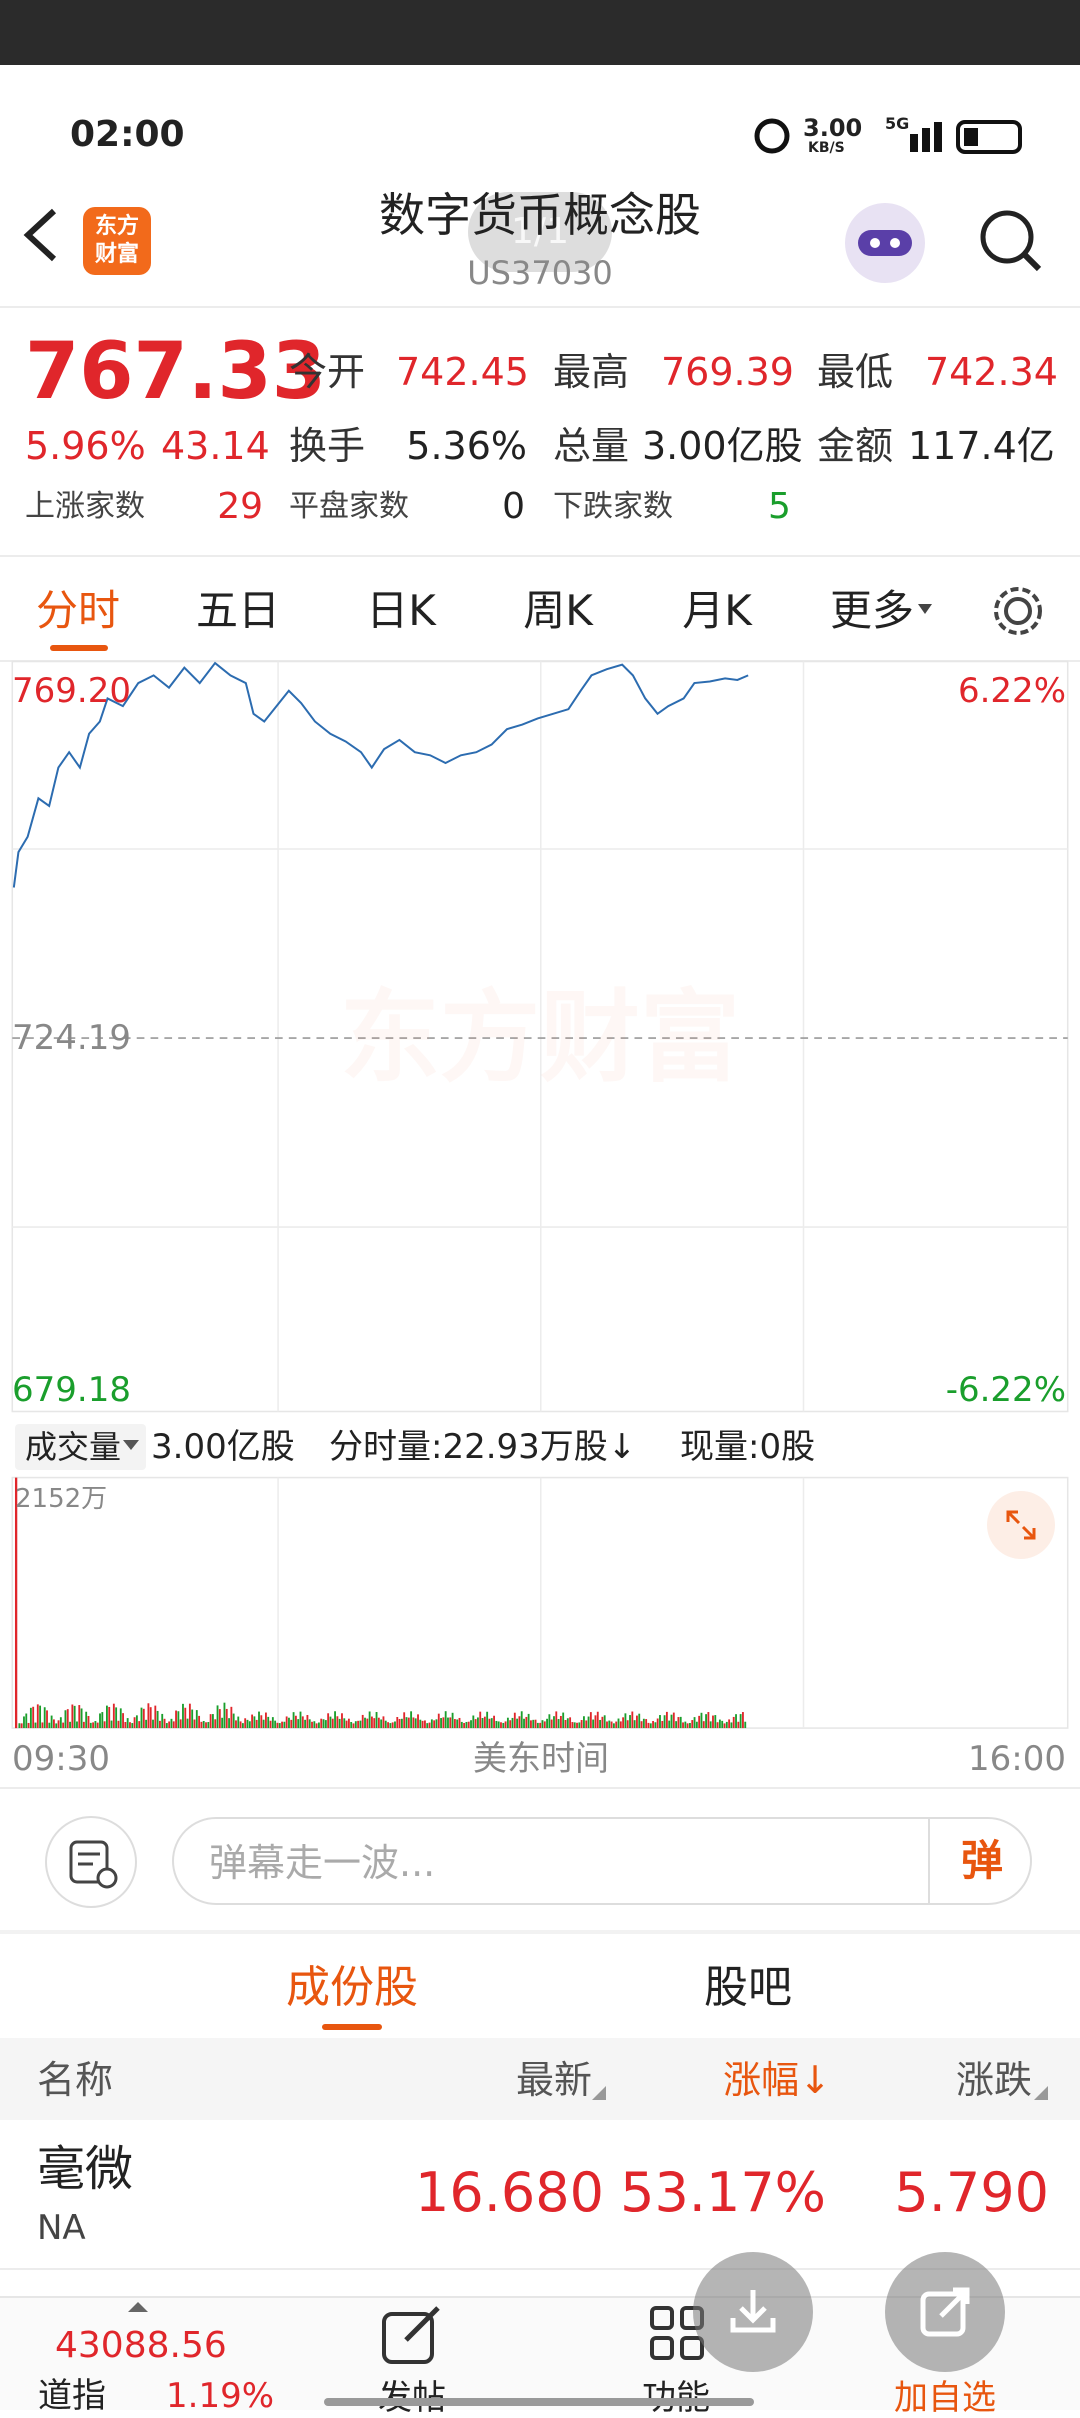  I want to click on watermark: 东方财富, so click(540, 1037).